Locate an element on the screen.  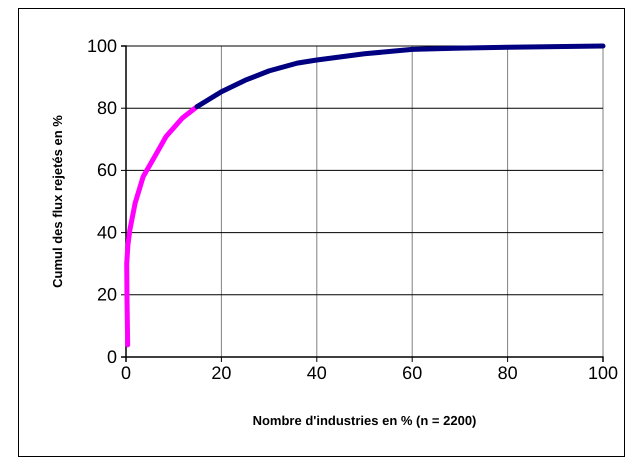
x-tick-label: 40 is located at coordinates (316, 372).